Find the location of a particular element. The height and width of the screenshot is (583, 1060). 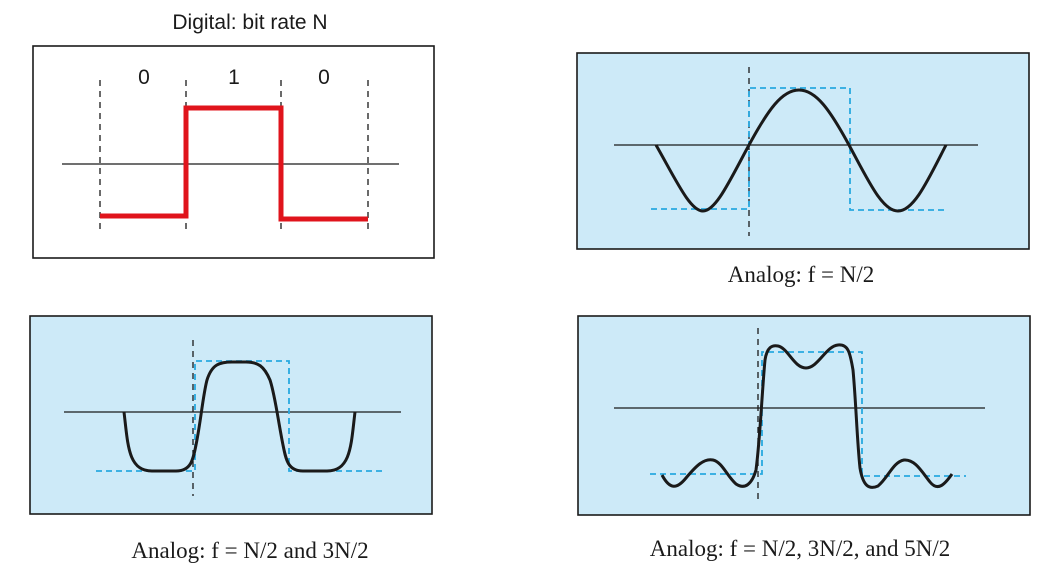

bit-label-1: 1 is located at coordinates (234, 77).